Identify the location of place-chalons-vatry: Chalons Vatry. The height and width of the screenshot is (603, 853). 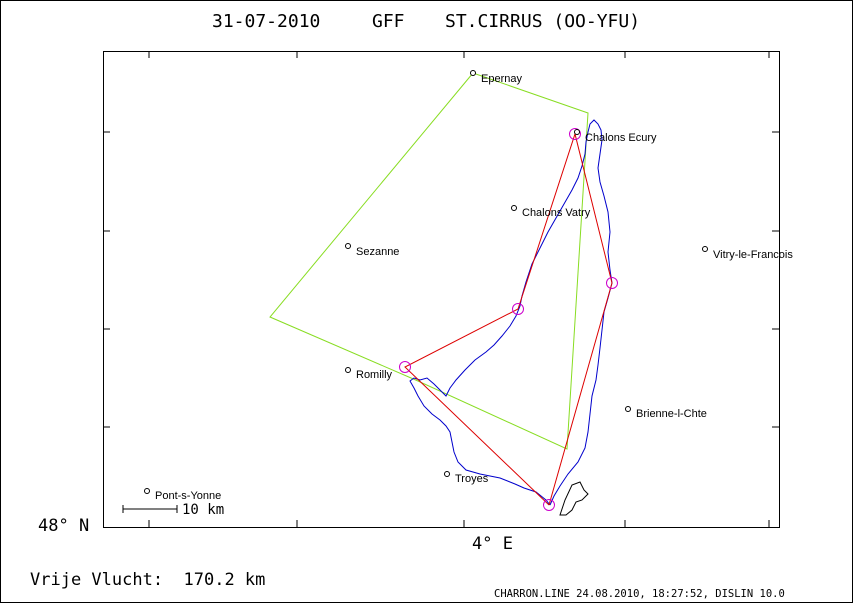
(551, 212).